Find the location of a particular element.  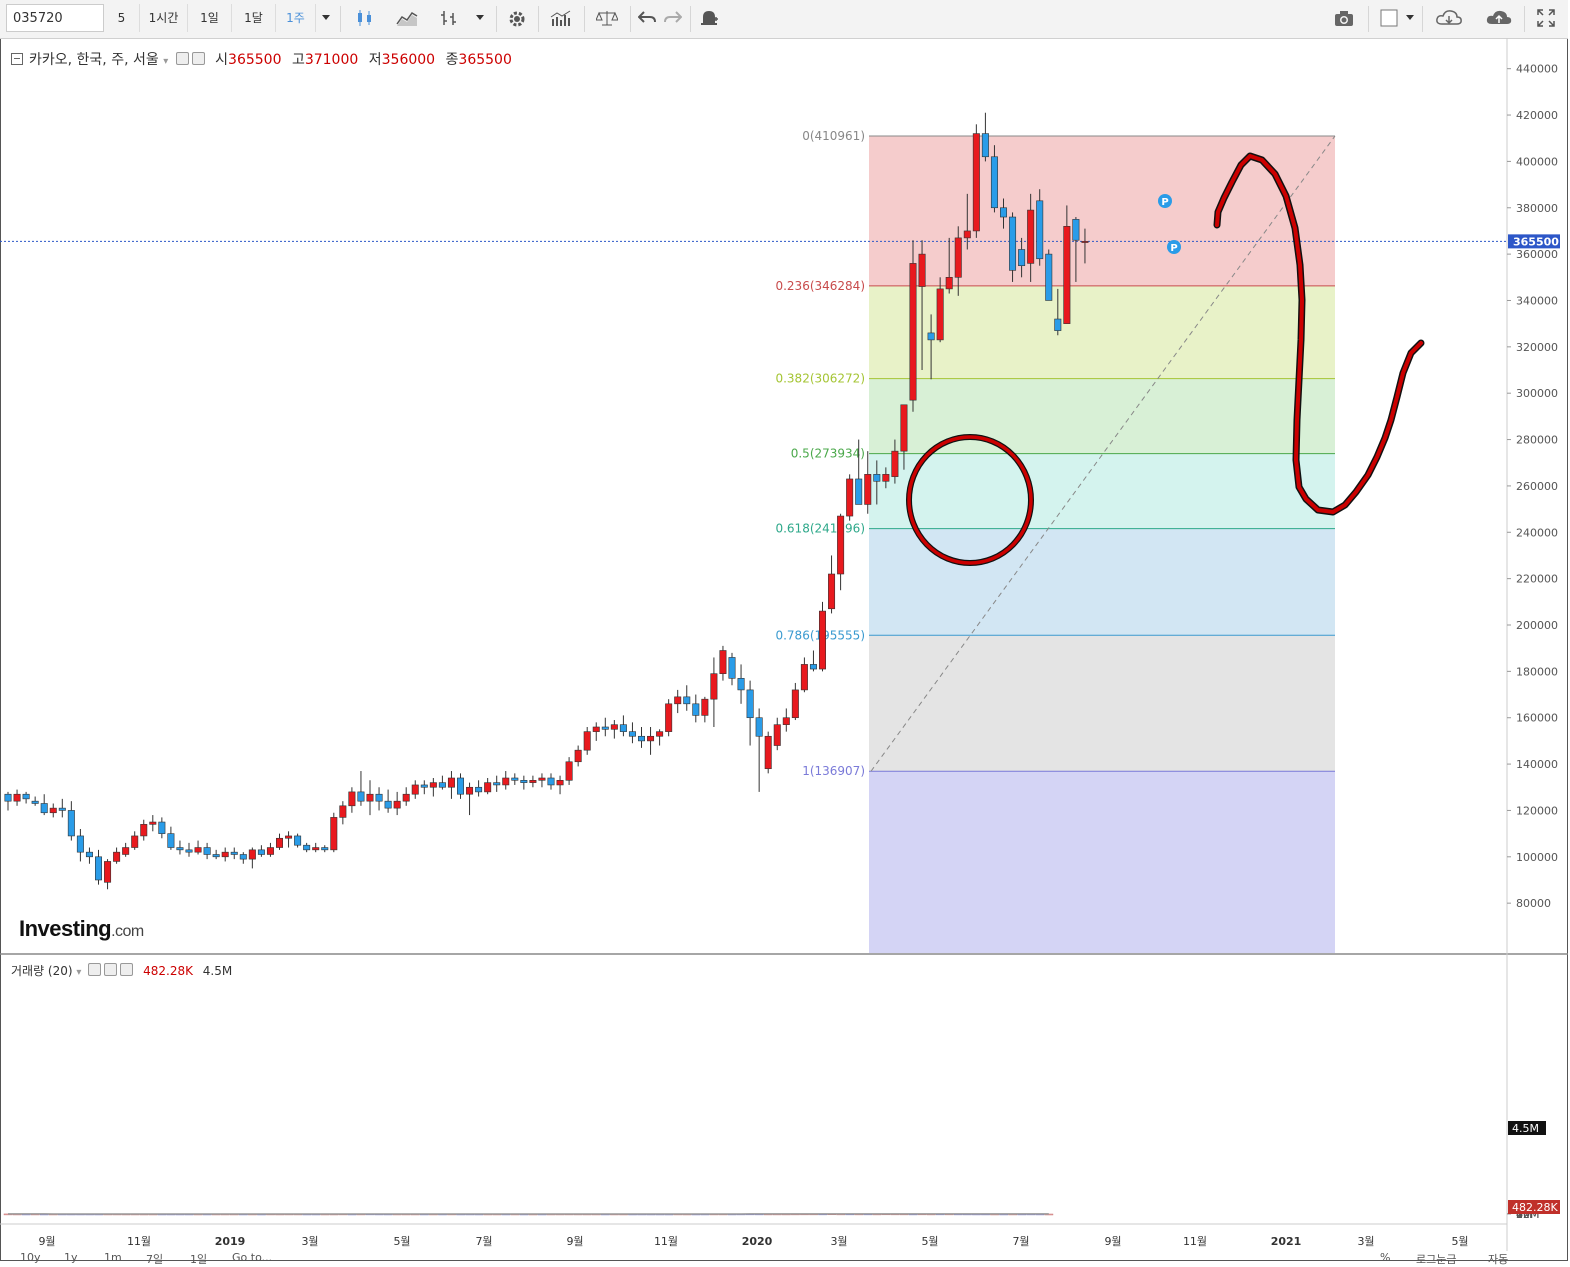

timeframe-1d: 1일 is located at coordinates (198, 1259).